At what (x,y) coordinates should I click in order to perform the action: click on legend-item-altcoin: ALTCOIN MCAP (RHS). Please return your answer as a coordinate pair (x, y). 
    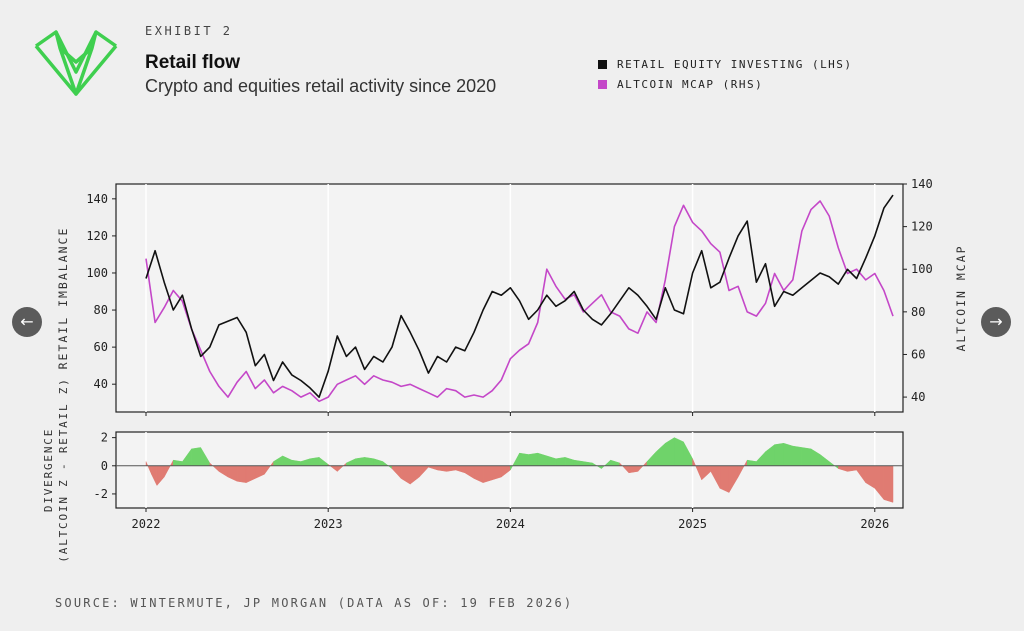
    Looking at the image, I should click on (725, 84).